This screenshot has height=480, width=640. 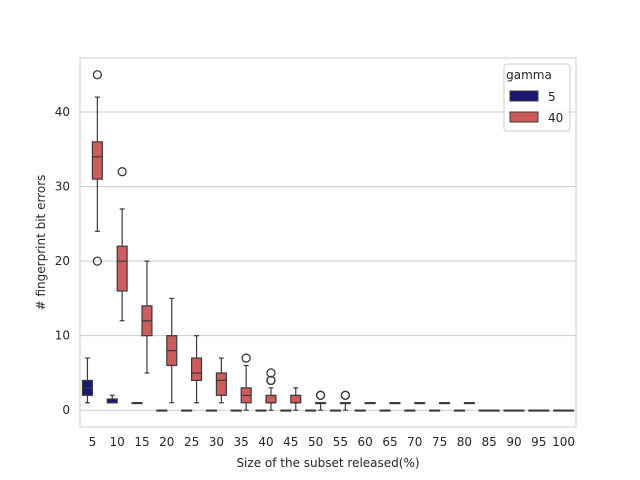 I want to click on x-tick-label-55: 55, so click(x=340, y=442).